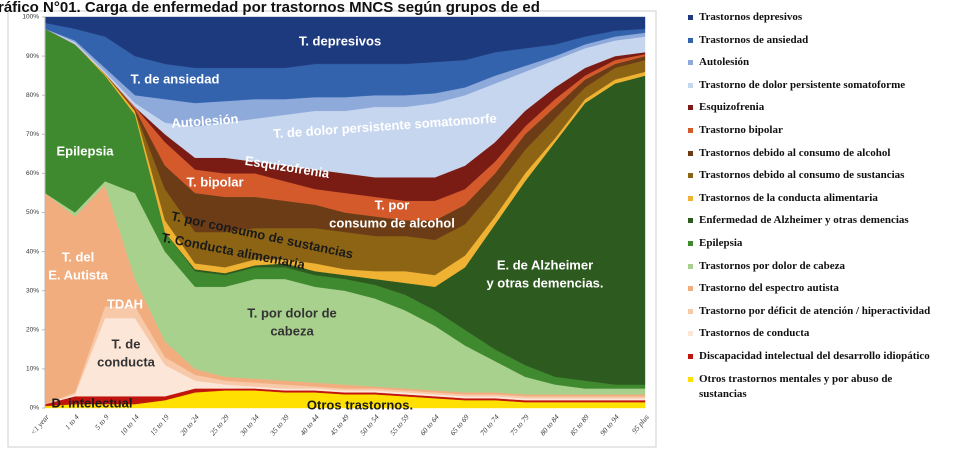 The width and height of the screenshot is (953, 449). I want to click on annotation: T. bipolar, so click(214, 181).